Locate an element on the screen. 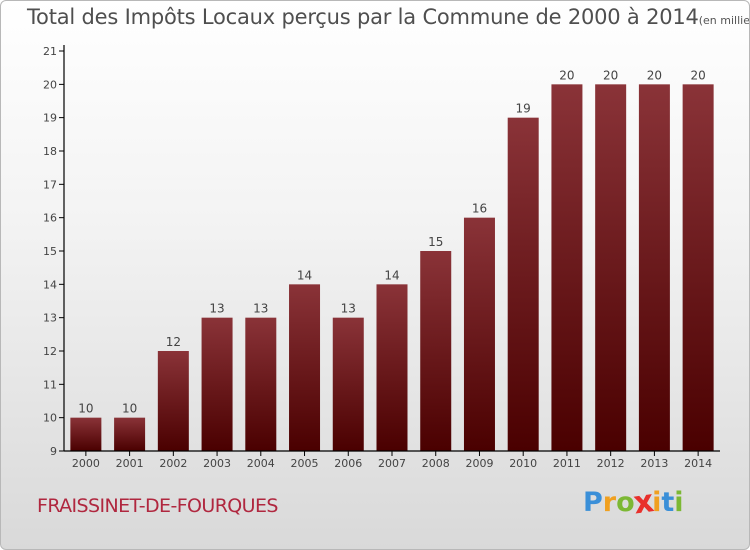 Image resolution: width=750 pixels, height=550 pixels. y-tick-label-14: 14 is located at coordinates (50, 284).